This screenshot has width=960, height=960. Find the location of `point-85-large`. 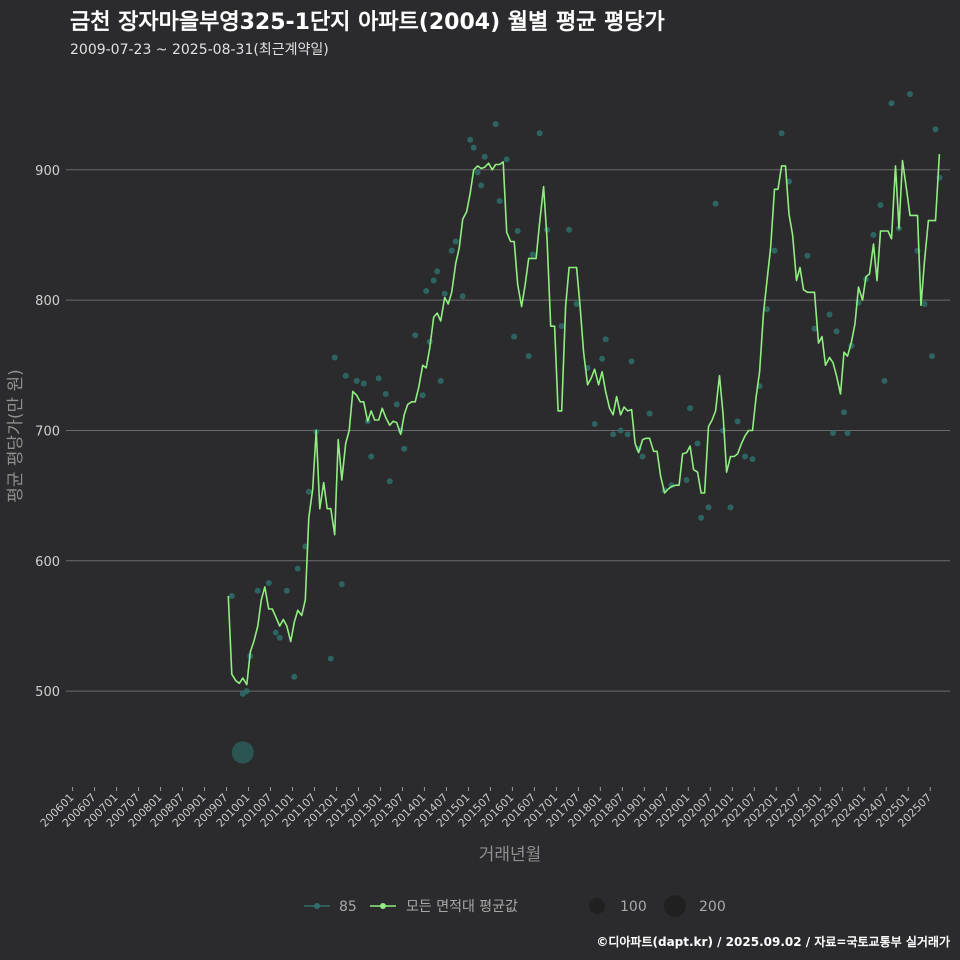

point-85-large is located at coordinates (242, 752).